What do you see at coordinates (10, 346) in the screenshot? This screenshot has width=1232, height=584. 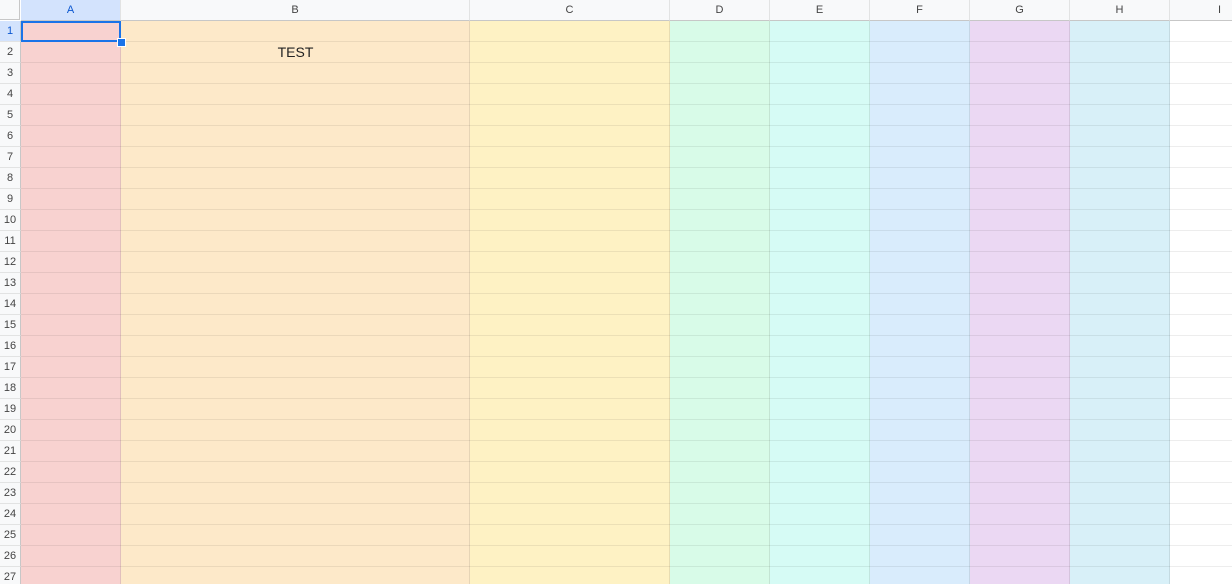 I see `row-header-16: 16` at bounding box center [10, 346].